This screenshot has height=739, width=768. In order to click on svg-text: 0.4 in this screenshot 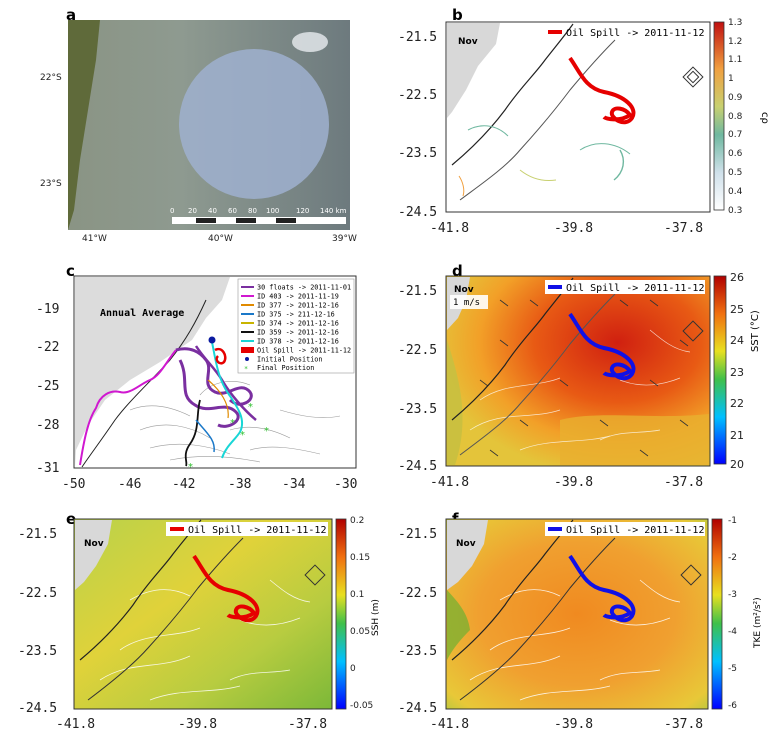, I will do `click(735, 192)`.